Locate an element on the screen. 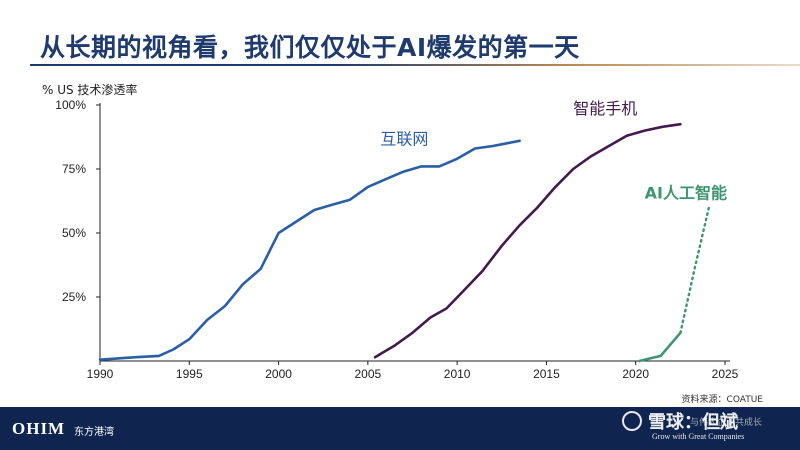 The image size is (800, 450). watermark-text: 雪球：但斌 is located at coordinates (693, 422).